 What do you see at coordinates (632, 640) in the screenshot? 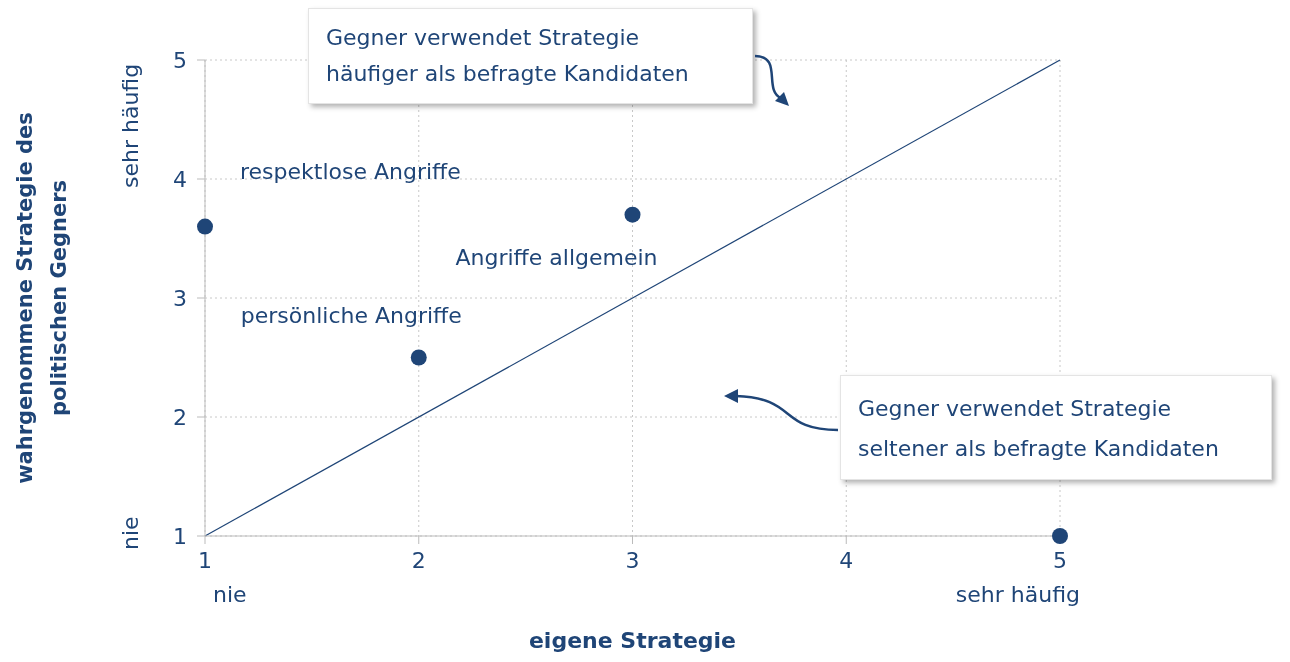
I see `x-axis-title: eigene Strategie` at bounding box center [632, 640].